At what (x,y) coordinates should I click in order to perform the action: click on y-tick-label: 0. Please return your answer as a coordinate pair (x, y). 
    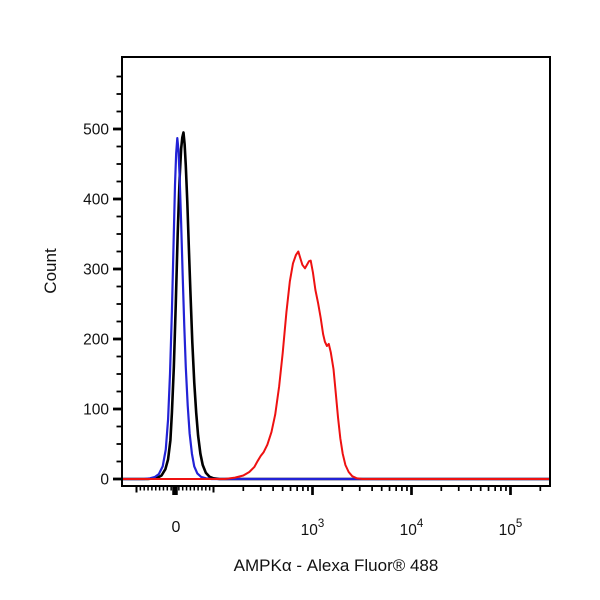
    Looking at the image, I should click on (104, 480).